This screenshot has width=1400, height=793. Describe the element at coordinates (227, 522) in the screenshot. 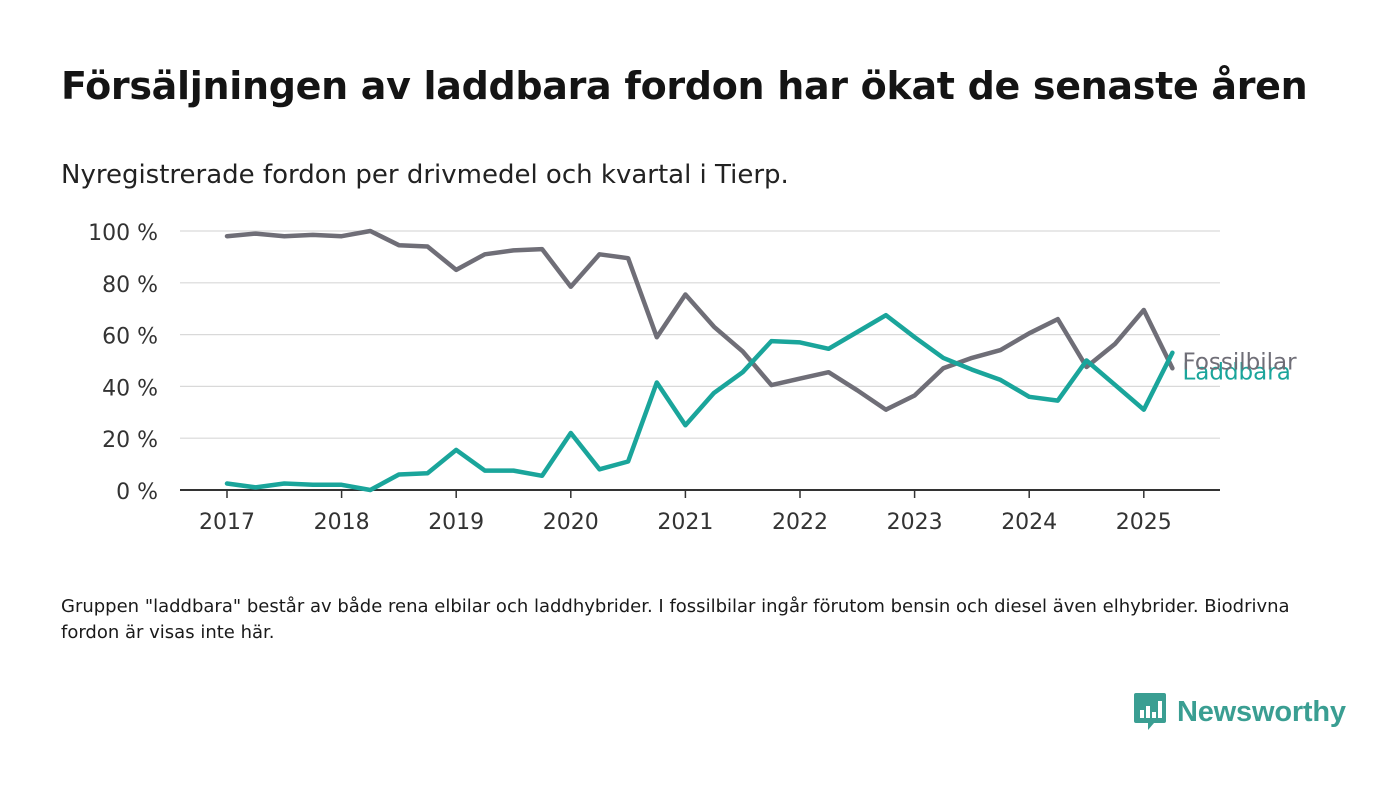

I see `x-tick-label: 2017` at that location.